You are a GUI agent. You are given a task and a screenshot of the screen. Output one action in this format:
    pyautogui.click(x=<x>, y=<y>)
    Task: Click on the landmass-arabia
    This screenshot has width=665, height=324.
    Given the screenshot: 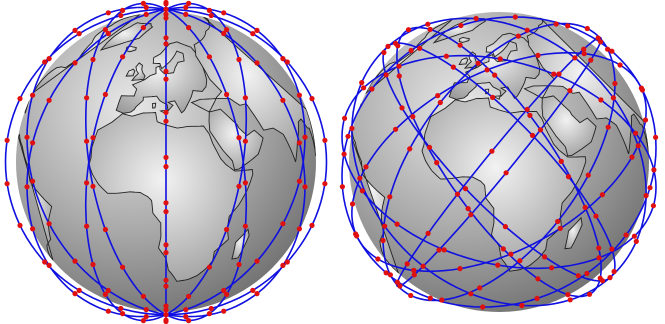 What is the action you would take?
    pyautogui.click(x=236, y=139)
    